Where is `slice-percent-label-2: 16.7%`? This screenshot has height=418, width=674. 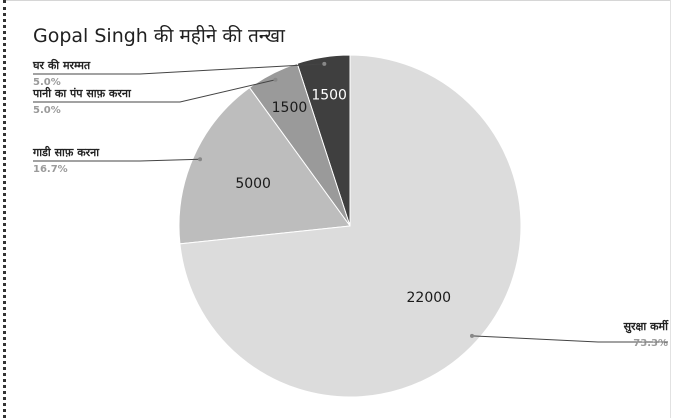
slice-percent-label-2: 16.7% is located at coordinates (50, 169).